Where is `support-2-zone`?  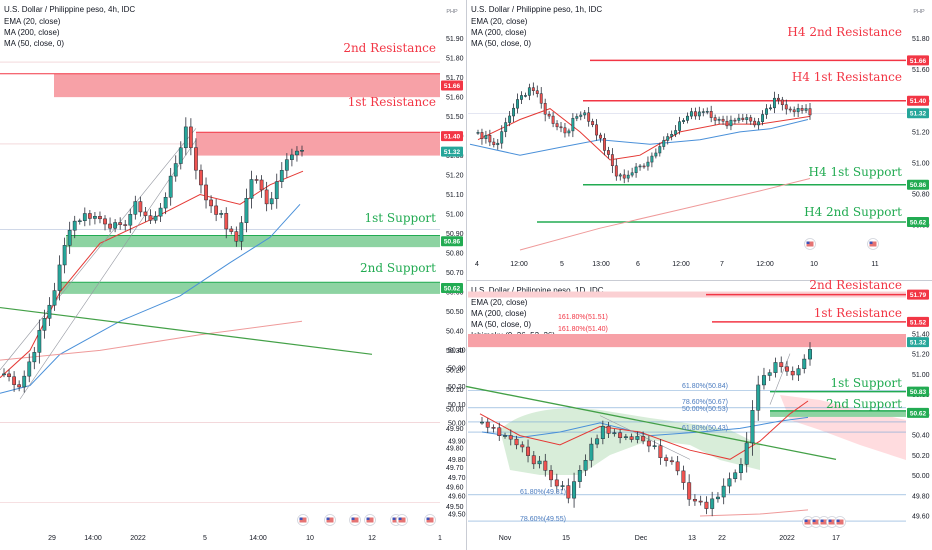 support-2-zone is located at coordinates (250, 288).